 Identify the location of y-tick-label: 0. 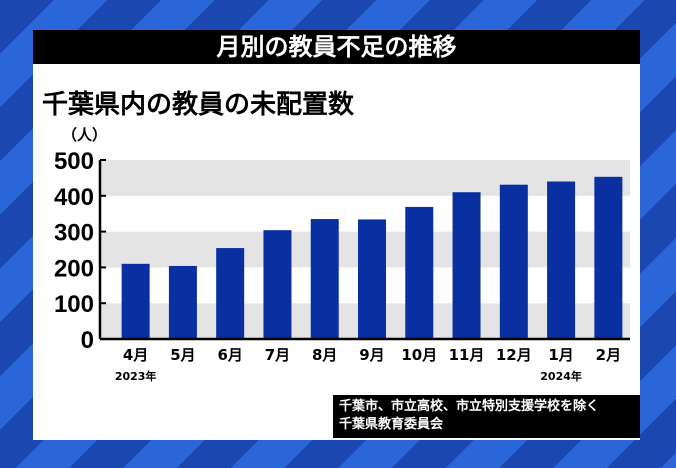
(87, 340).